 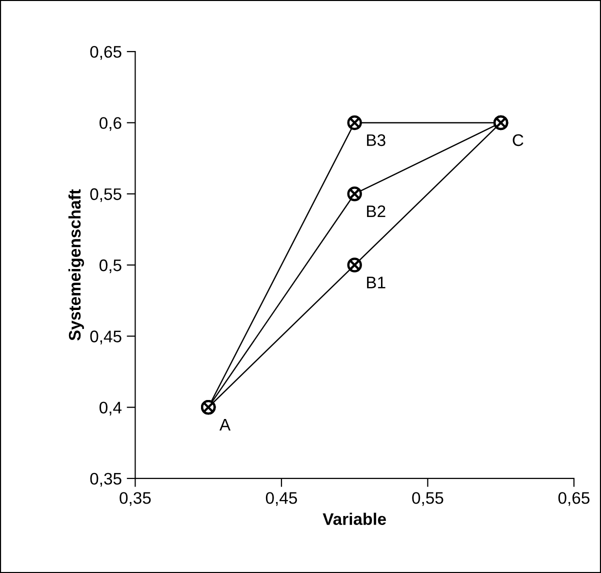 What do you see at coordinates (111, 266) in the screenshot?
I see `y-tick-label: 0,5` at bounding box center [111, 266].